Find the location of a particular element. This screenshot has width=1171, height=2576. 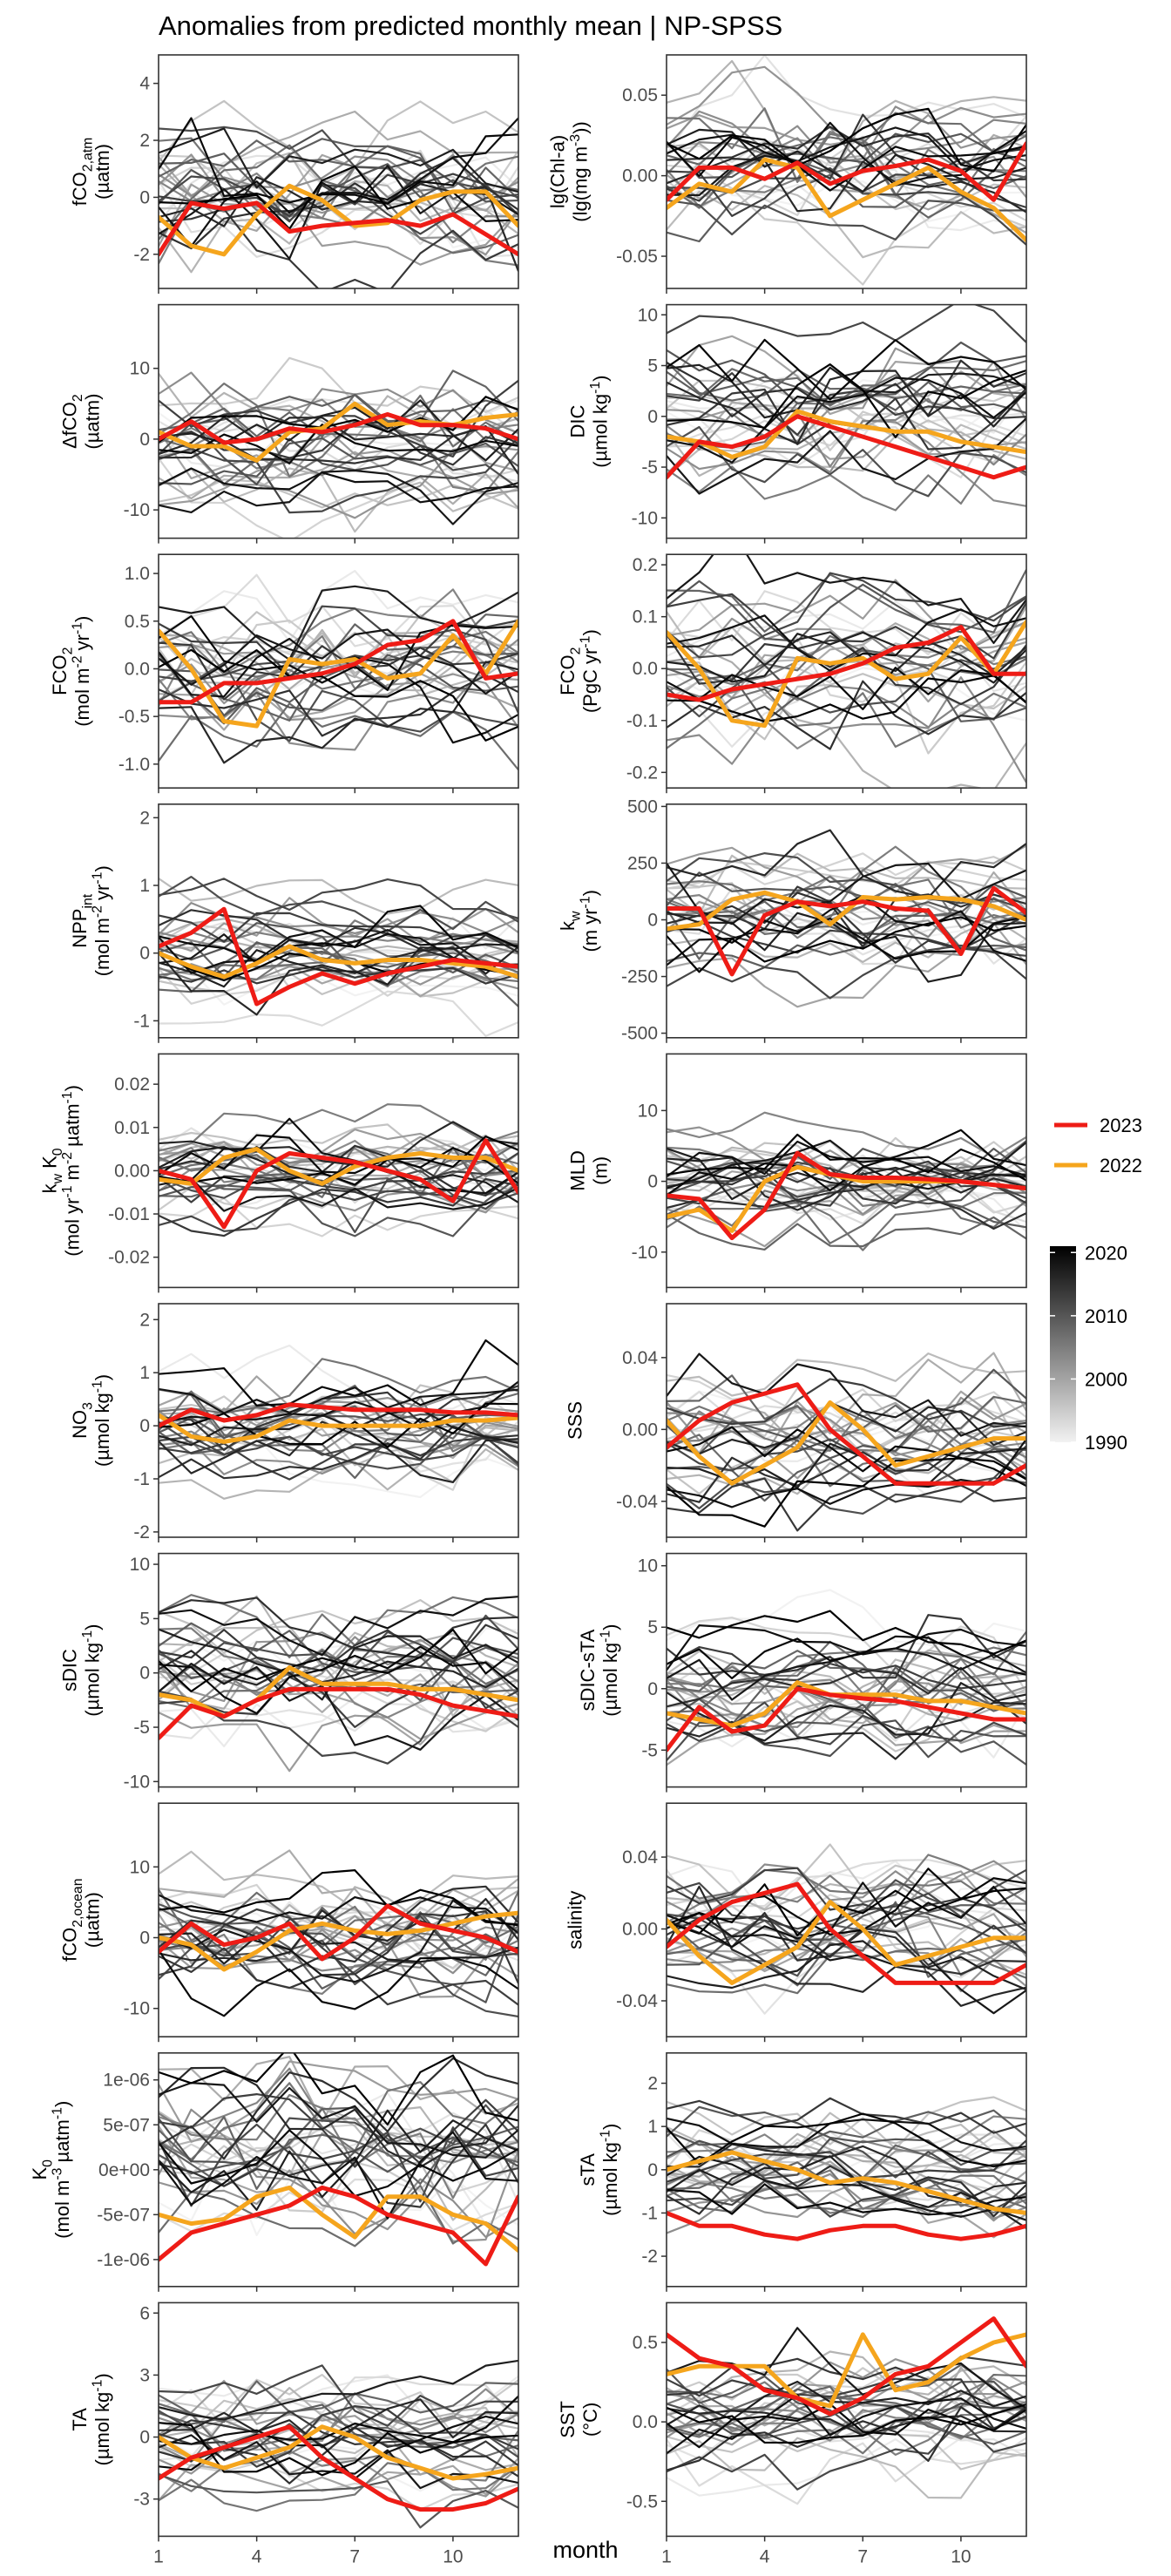

year-line-1998 is located at coordinates (338, 665).